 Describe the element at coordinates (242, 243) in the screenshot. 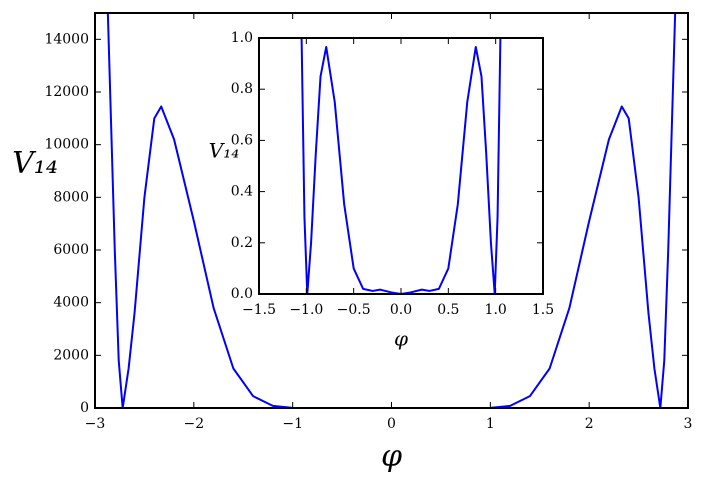

I see `y-tick-label: 0.2` at that location.